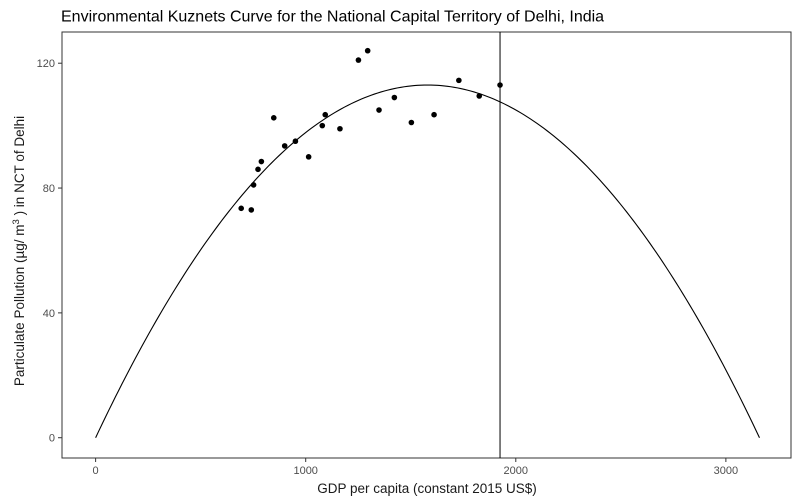 The width and height of the screenshot is (800, 503). Describe the element at coordinates (19, 167) in the screenshot. I see `y-axis-label-suffix: ) in NCT of Delhi` at that location.